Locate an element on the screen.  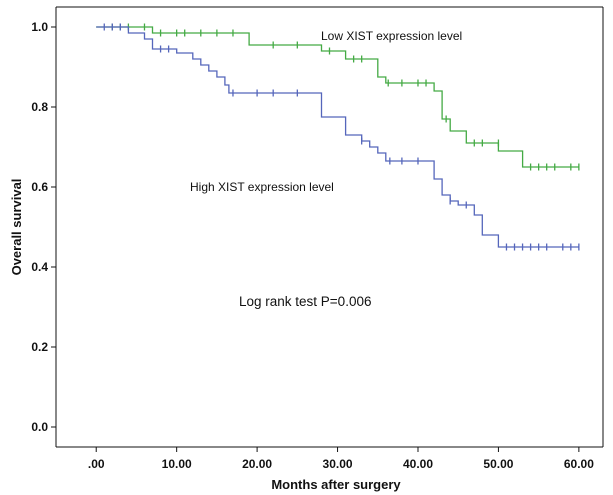
x-tick-label: .00 is located at coordinates (96, 464).